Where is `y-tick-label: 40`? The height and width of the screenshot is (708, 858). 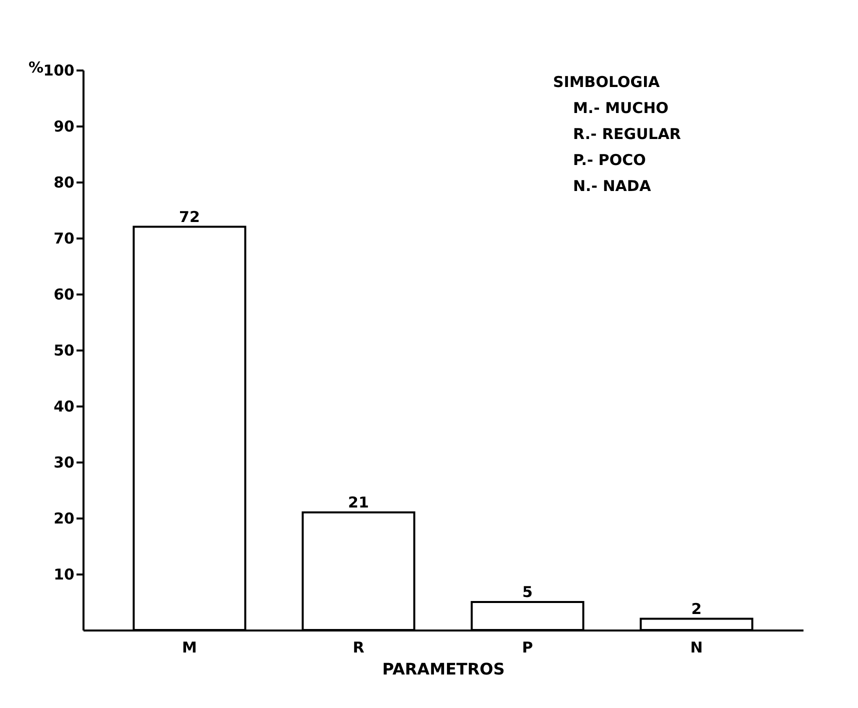
y-tick-label: 40 is located at coordinates (64, 407).